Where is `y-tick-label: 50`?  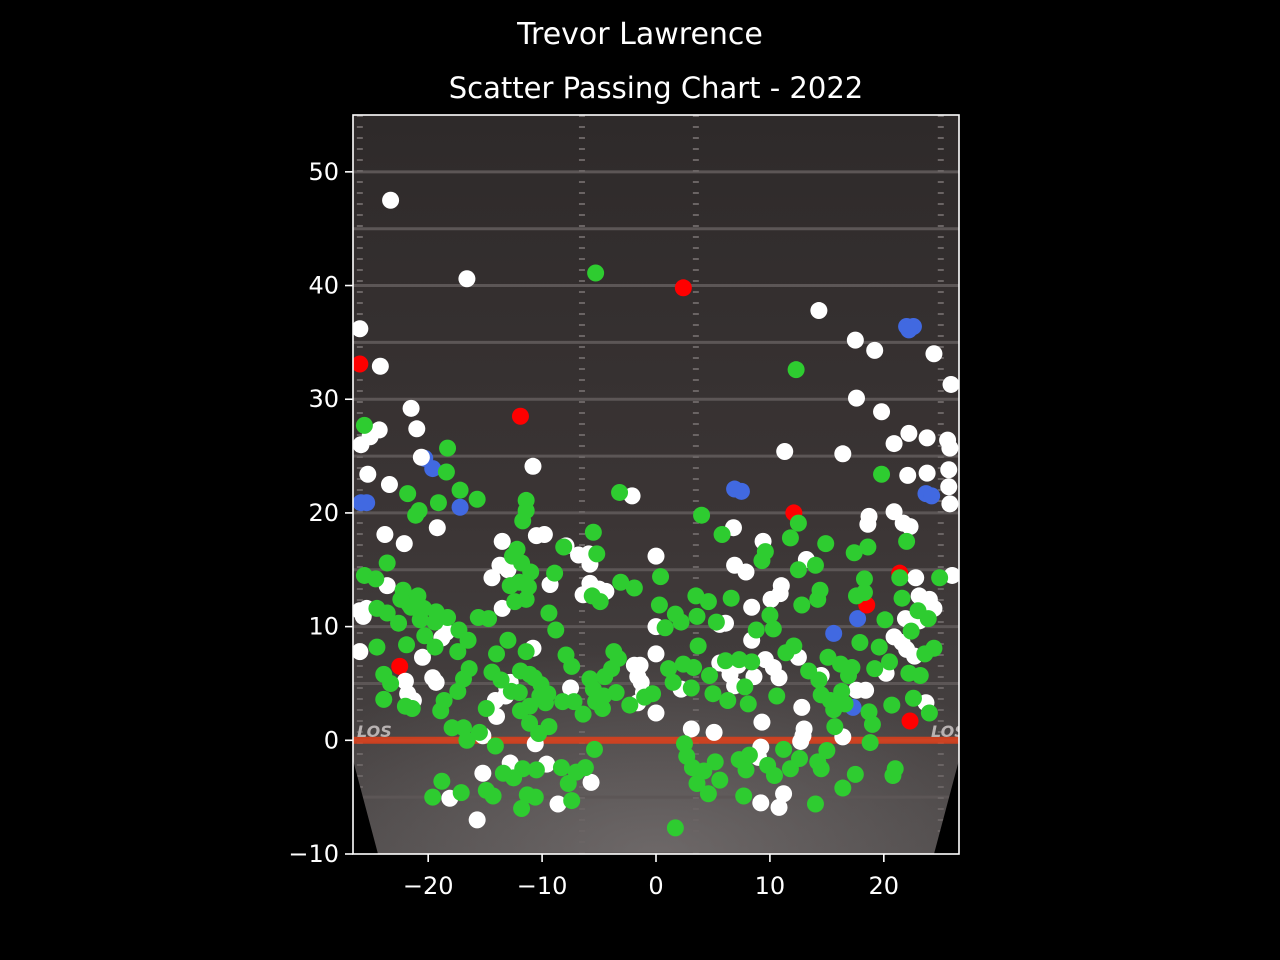
y-tick-label: 50 is located at coordinates (323, 172).